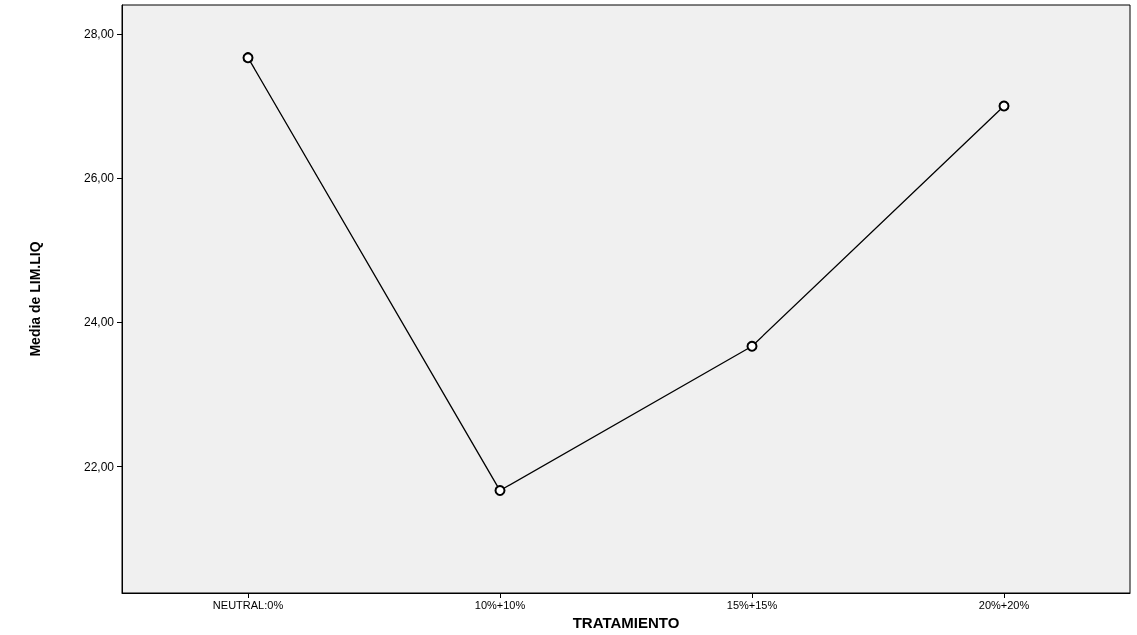 Image resolution: width=1137 pixels, height=635 pixels. I want to click on y-tick-label: 22,00, so click(99, 466).